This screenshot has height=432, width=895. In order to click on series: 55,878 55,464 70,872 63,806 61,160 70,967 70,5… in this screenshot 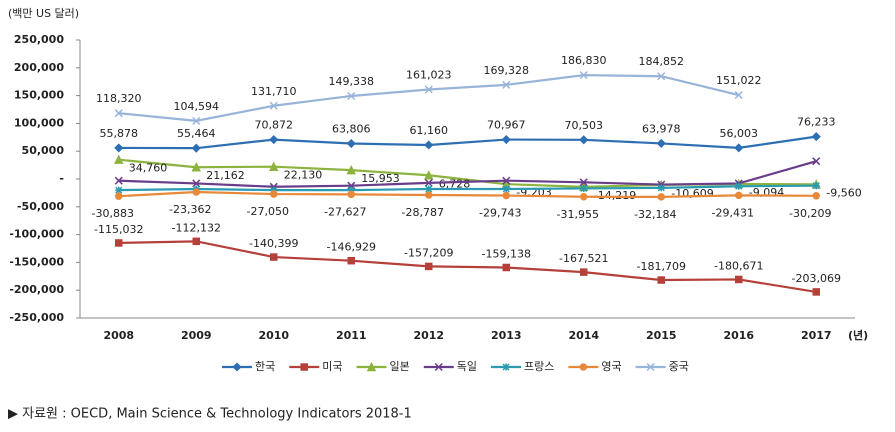, I will do `click(468, 134)`.